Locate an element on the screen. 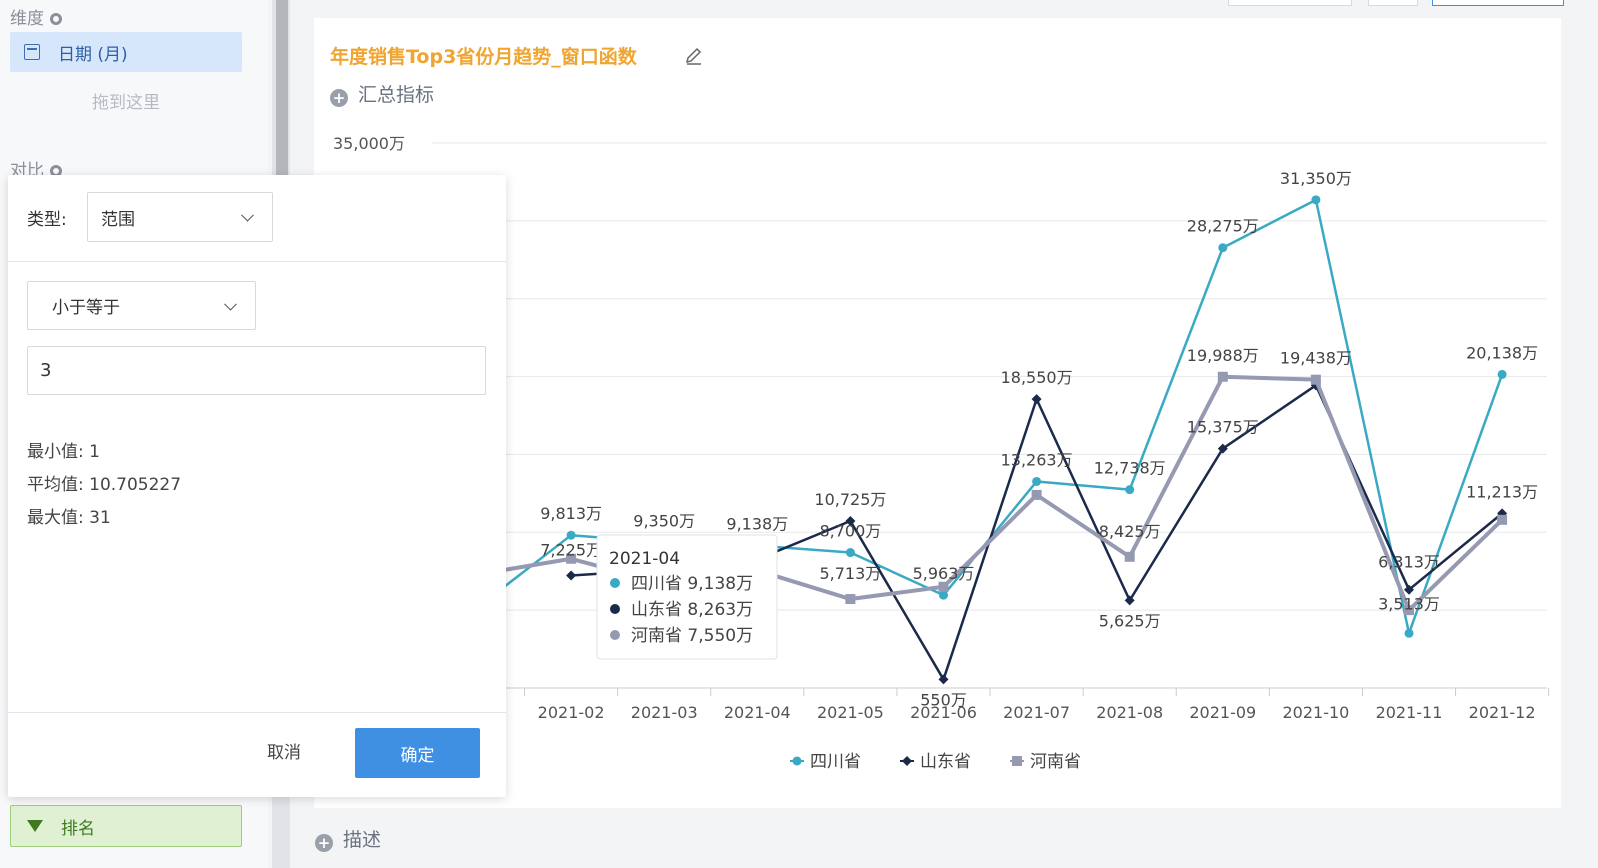 The width and height of the screenshot is (1598, 868). data-label: 11,213万 is located at coordinates (1502, 491).